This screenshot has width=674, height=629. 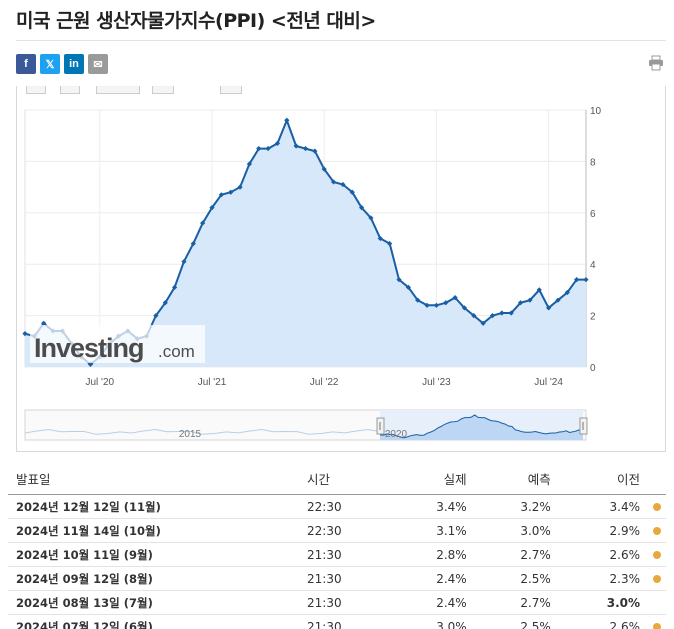 What do you see at coordinates (337, 506) in the screenshot?
I see `table-row: 2024년 12월 12일 (11월) 22:30 3.4% 3.2% 3.4%` at bounding box center [337, 506].